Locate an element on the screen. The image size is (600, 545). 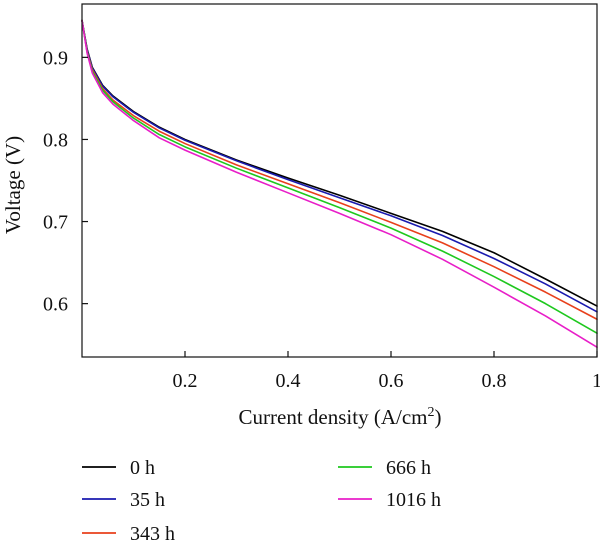
legend-label-1: 35 h is located at coordinates (147, 500).